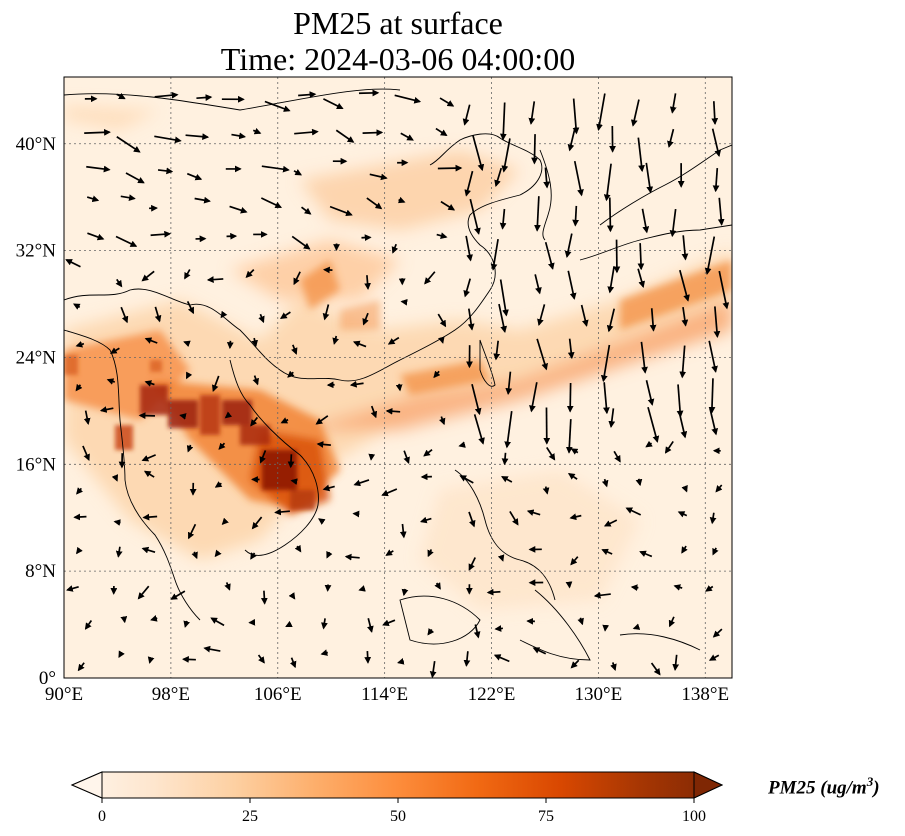 This screenshot has width=905, height=836. Describe the element at coordinates (402, 811) in the screenshot. I see `colorbar-ticks: 0 25 50 75 100` at that location.